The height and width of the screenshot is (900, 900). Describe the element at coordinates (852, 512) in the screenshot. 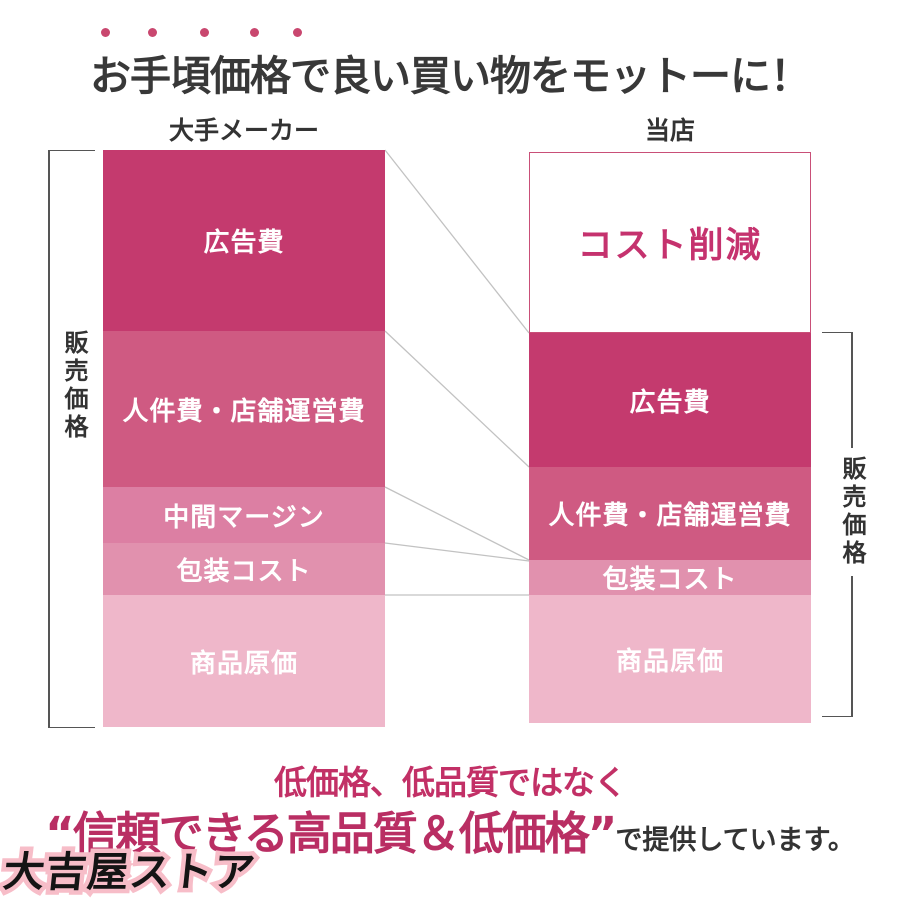

I see `selling-price-label-right: 販売価格` at that location.